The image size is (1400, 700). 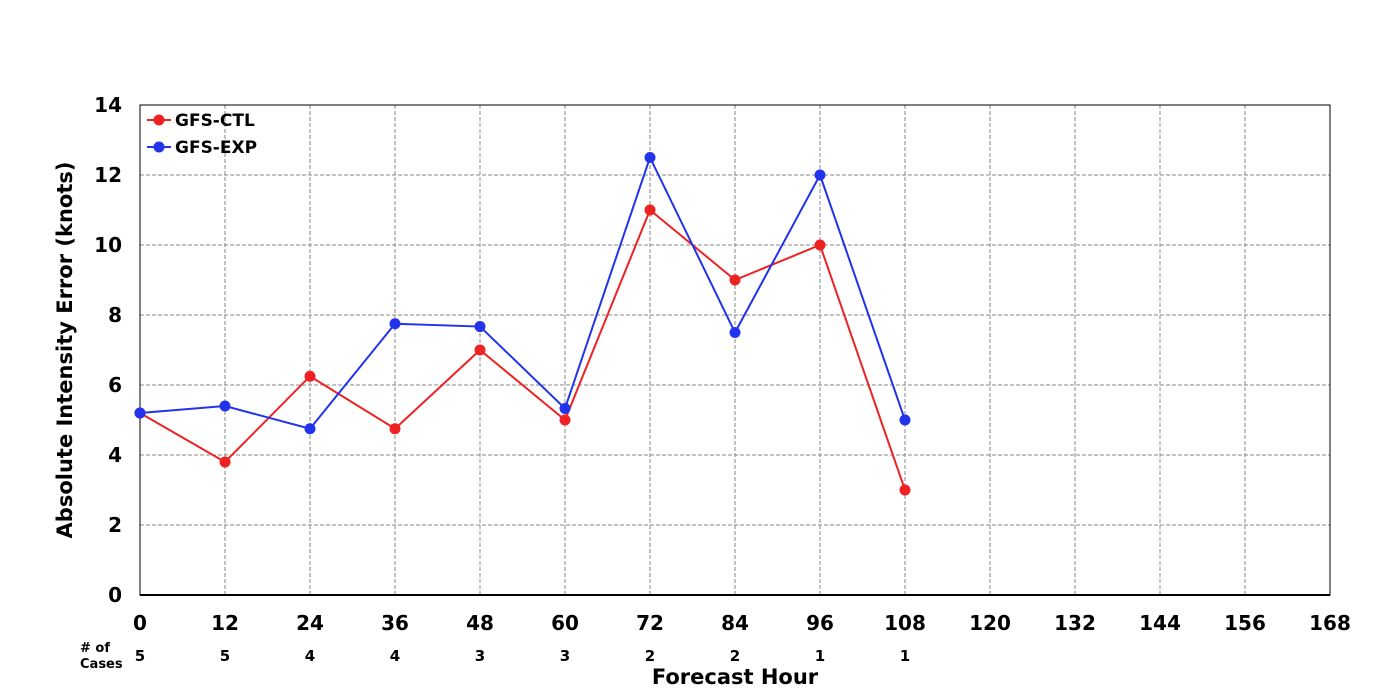 I want to click on y-tick-label: 8, so click(x=115, y=315).